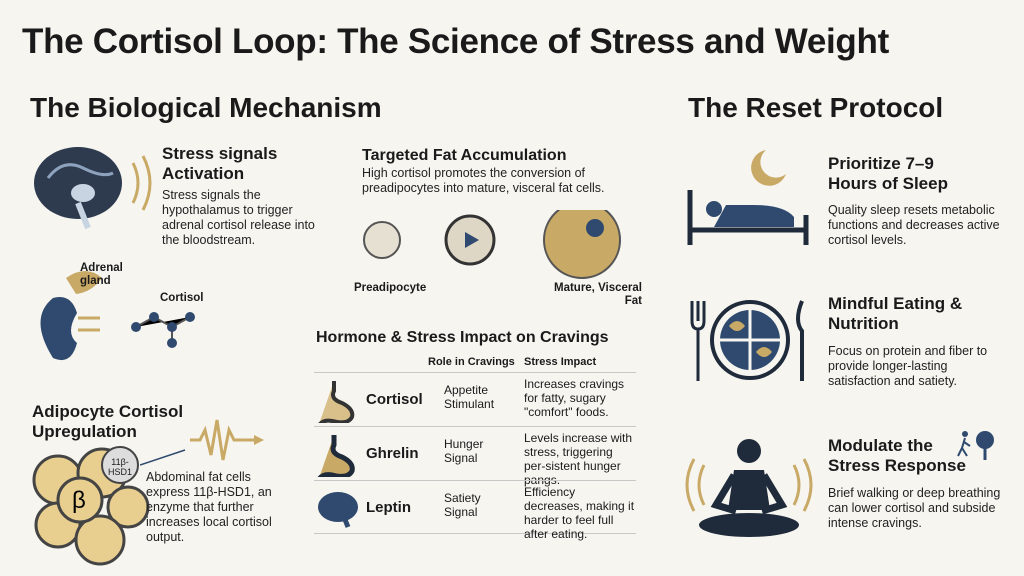 Image resolution: width=1024 pixels, height=576 pixels. Describe the element at coordinates (394, 399) in the screenshot. I see `hormone-name: Cortisol` at that location.